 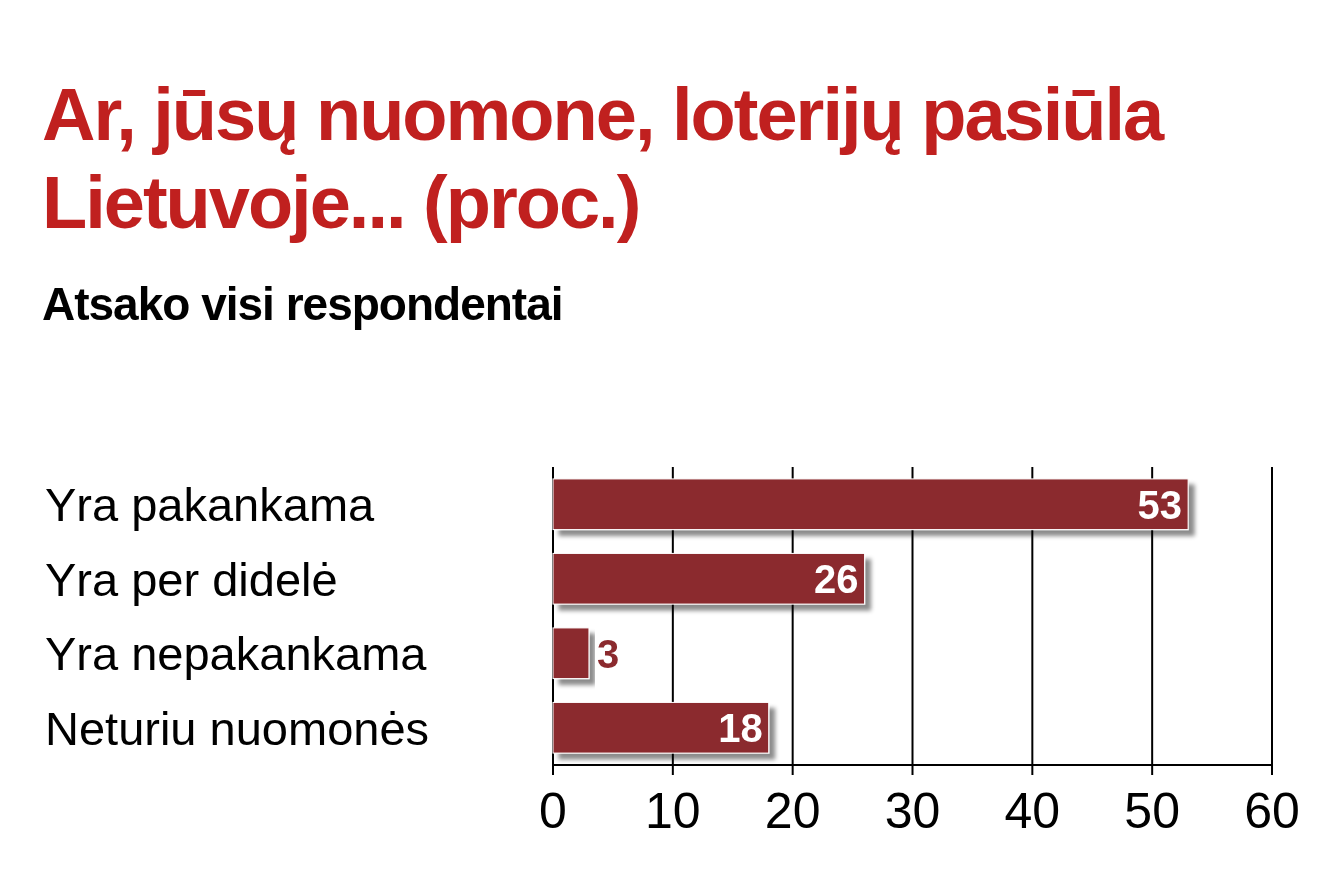 I want to click on data-label: 18, so click(x=740, y=728).